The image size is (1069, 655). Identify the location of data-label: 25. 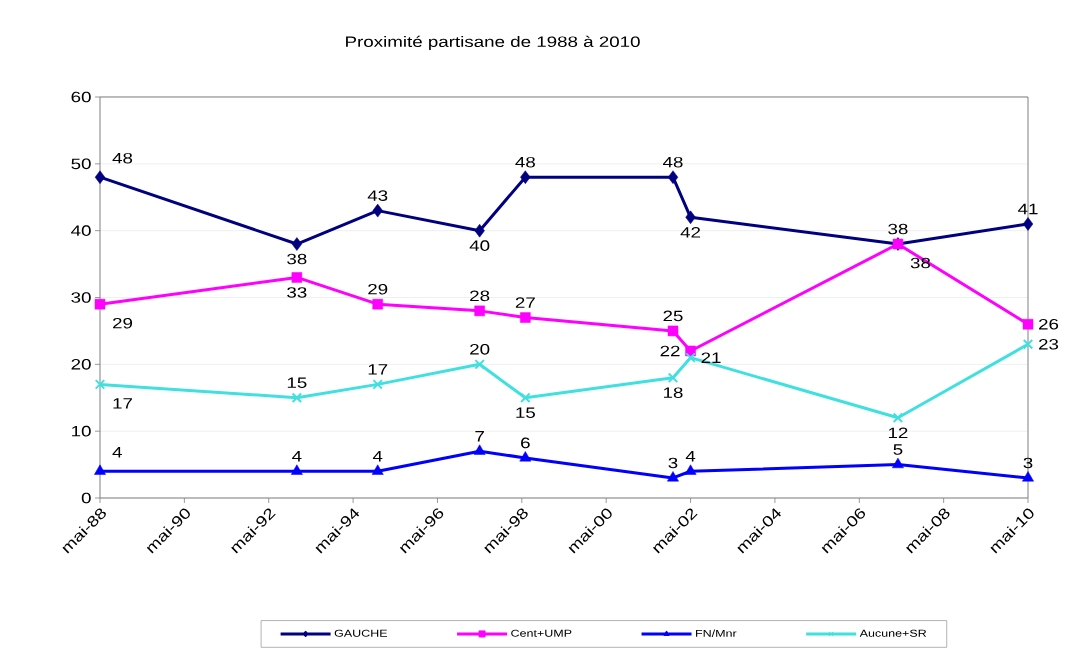
(673, 316).